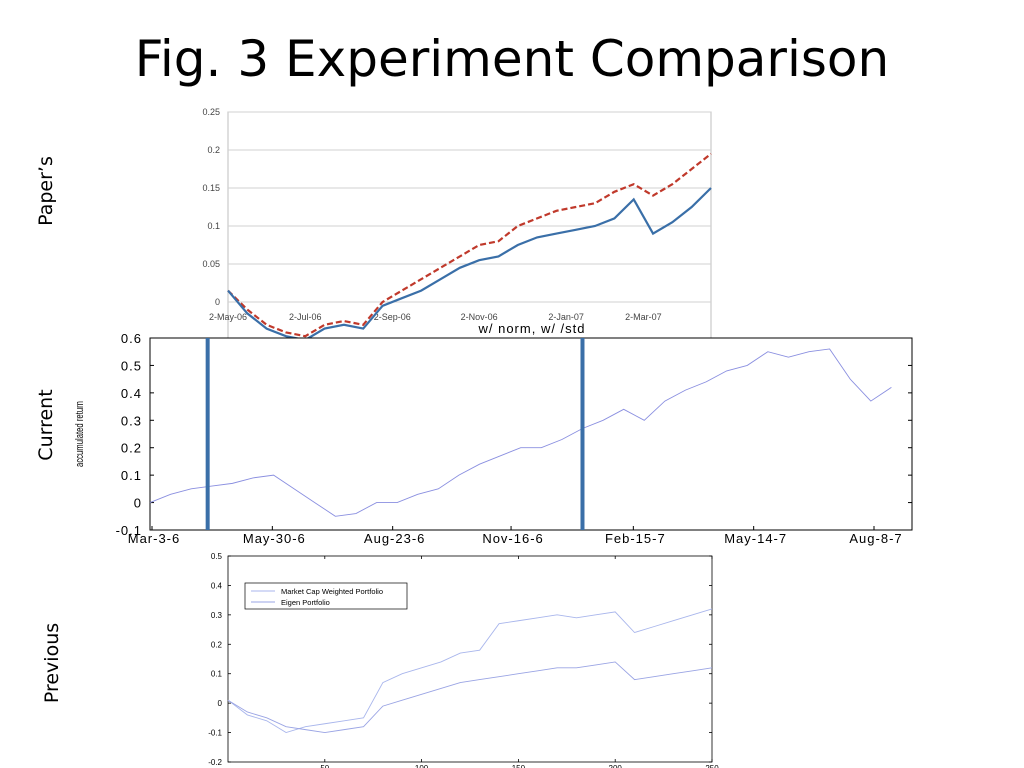 Image resolution: width=1024 pixels, height=768 pixels. Describe the element at coordinates (213, 150) in the screenshot. I see `papers-y-tick-label: 0.2` at that location.